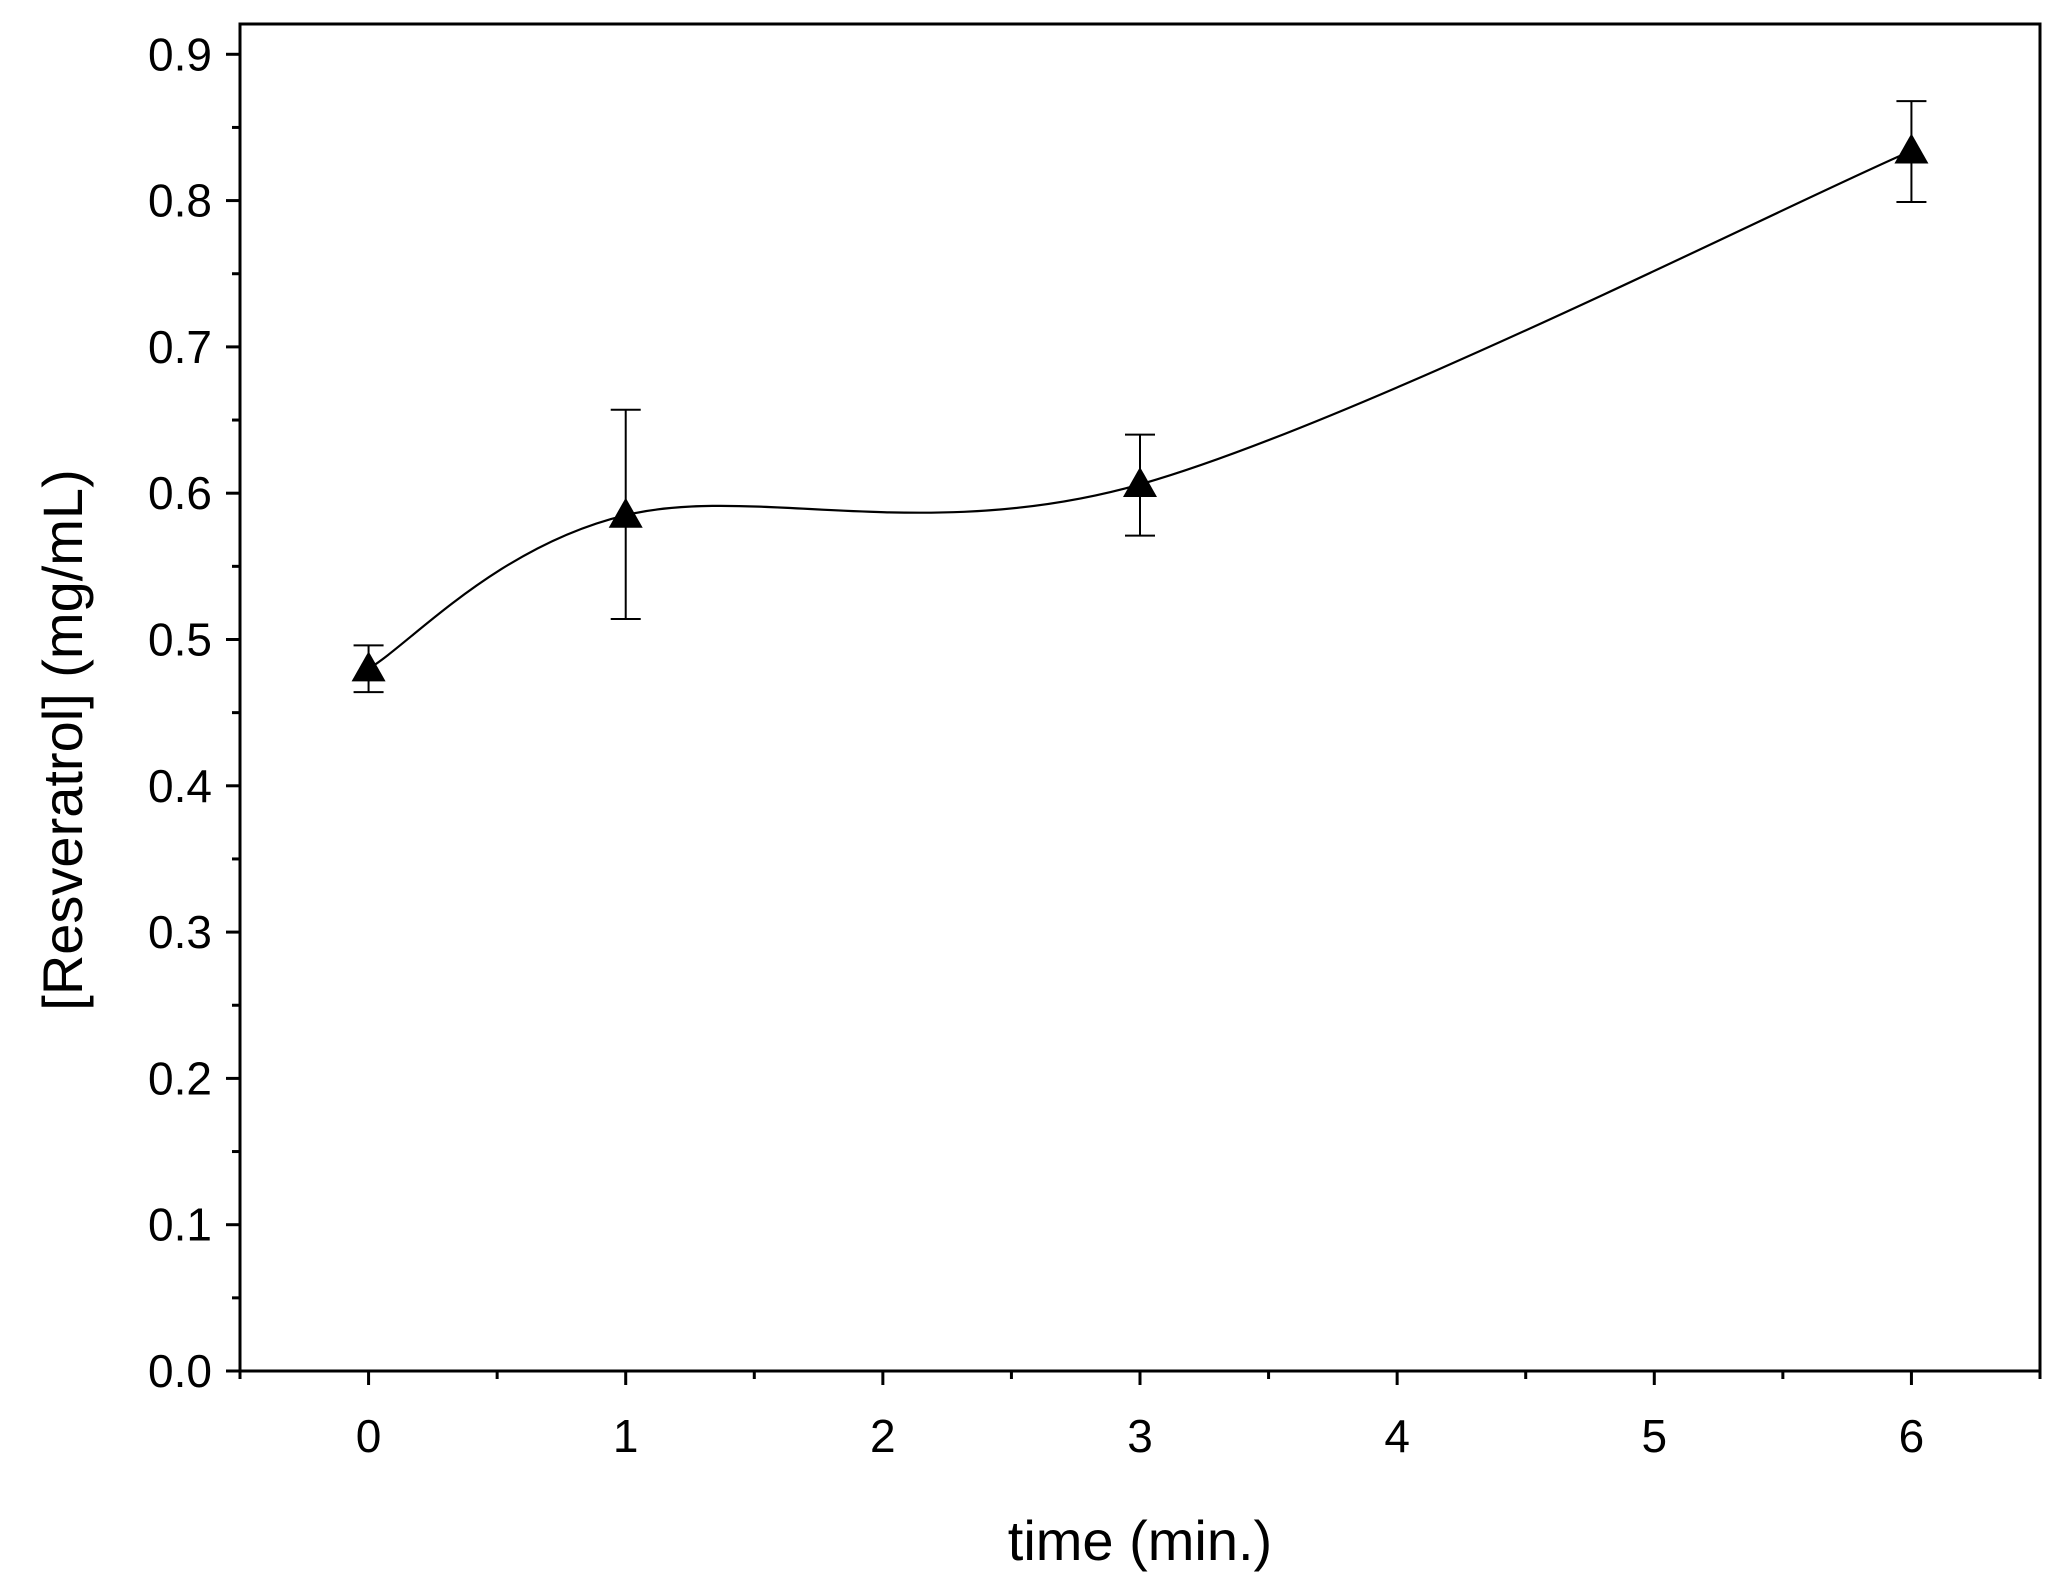  Describe the element at coordinates (180, 493) in the screenshot. I see `y-tick-label: 0.6` at that location.